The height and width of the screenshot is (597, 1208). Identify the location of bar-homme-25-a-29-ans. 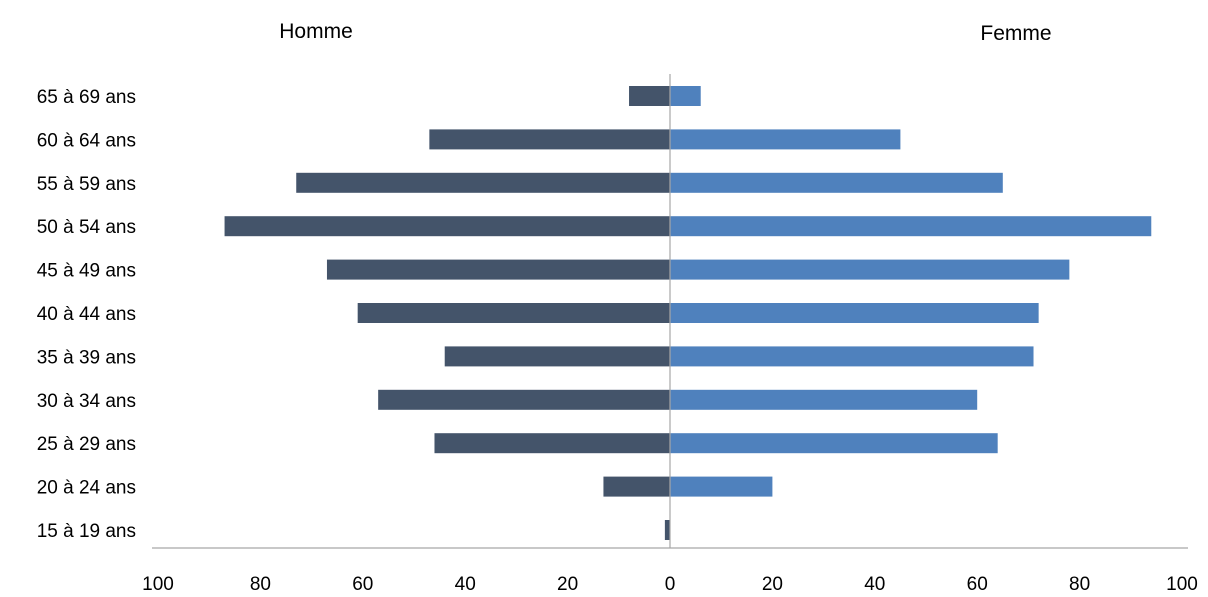
(552, 443).